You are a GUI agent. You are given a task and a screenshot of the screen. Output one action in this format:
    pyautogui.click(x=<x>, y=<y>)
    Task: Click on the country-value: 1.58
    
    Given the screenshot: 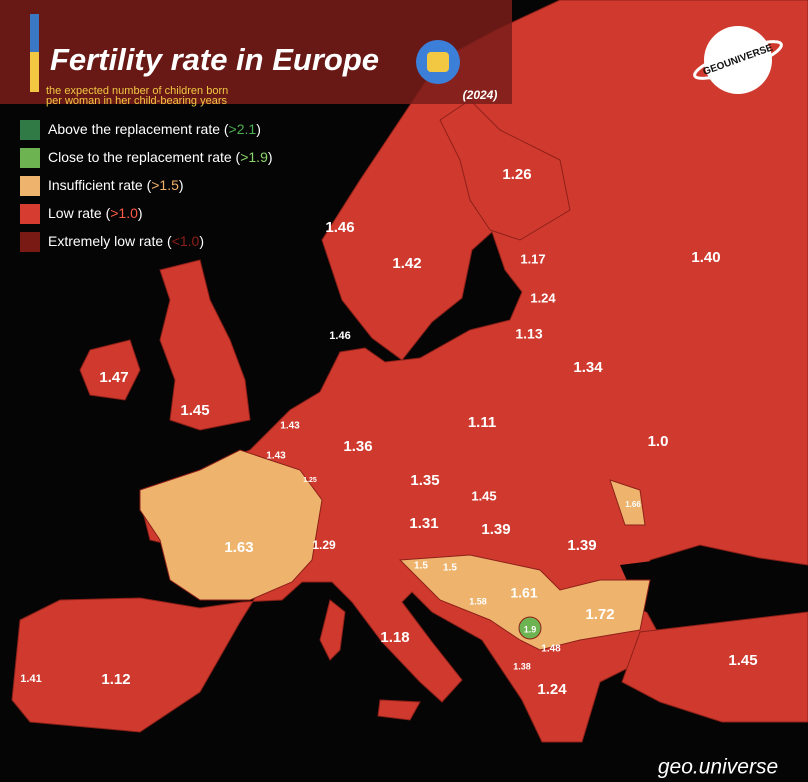 What is the action you would take?
    pyautogui.click(x=478, y=601)
    